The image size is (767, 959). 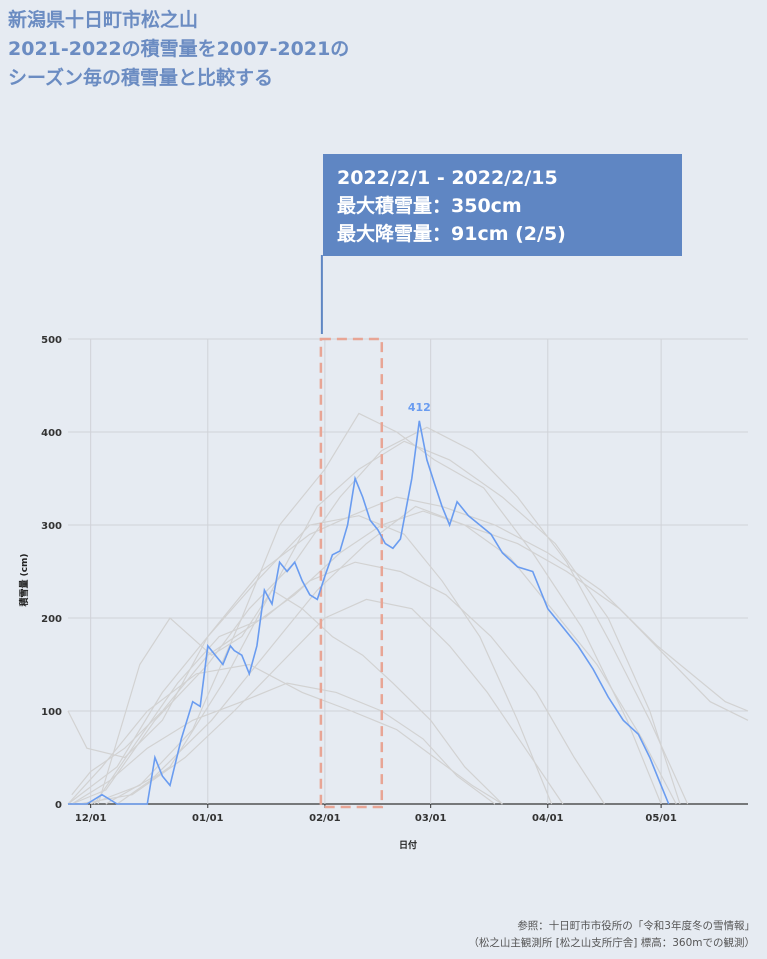 What do you see at coordinates (51, 573) in the screenshot?
I see `y-axis: 0 100 200 300 400 500` at bounding box center [51, 573].